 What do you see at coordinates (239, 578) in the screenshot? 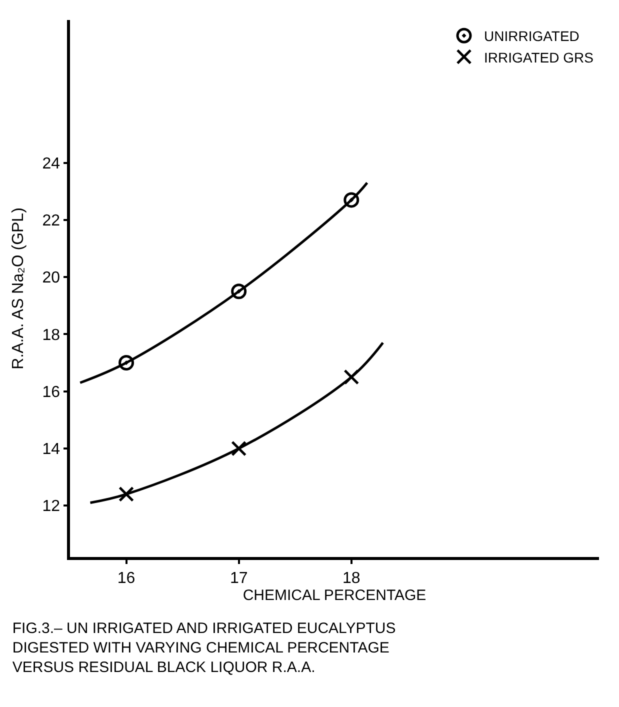
I see `x-tick-label: 17` at bounding box center [239, 578].